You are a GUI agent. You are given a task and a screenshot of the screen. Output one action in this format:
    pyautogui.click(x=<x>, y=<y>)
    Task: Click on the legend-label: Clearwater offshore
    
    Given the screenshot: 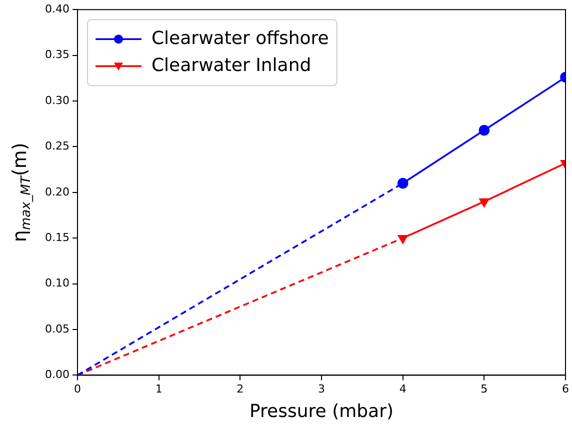 What is the action you would take?
    pyautogui.click(x=240, y=38)
    